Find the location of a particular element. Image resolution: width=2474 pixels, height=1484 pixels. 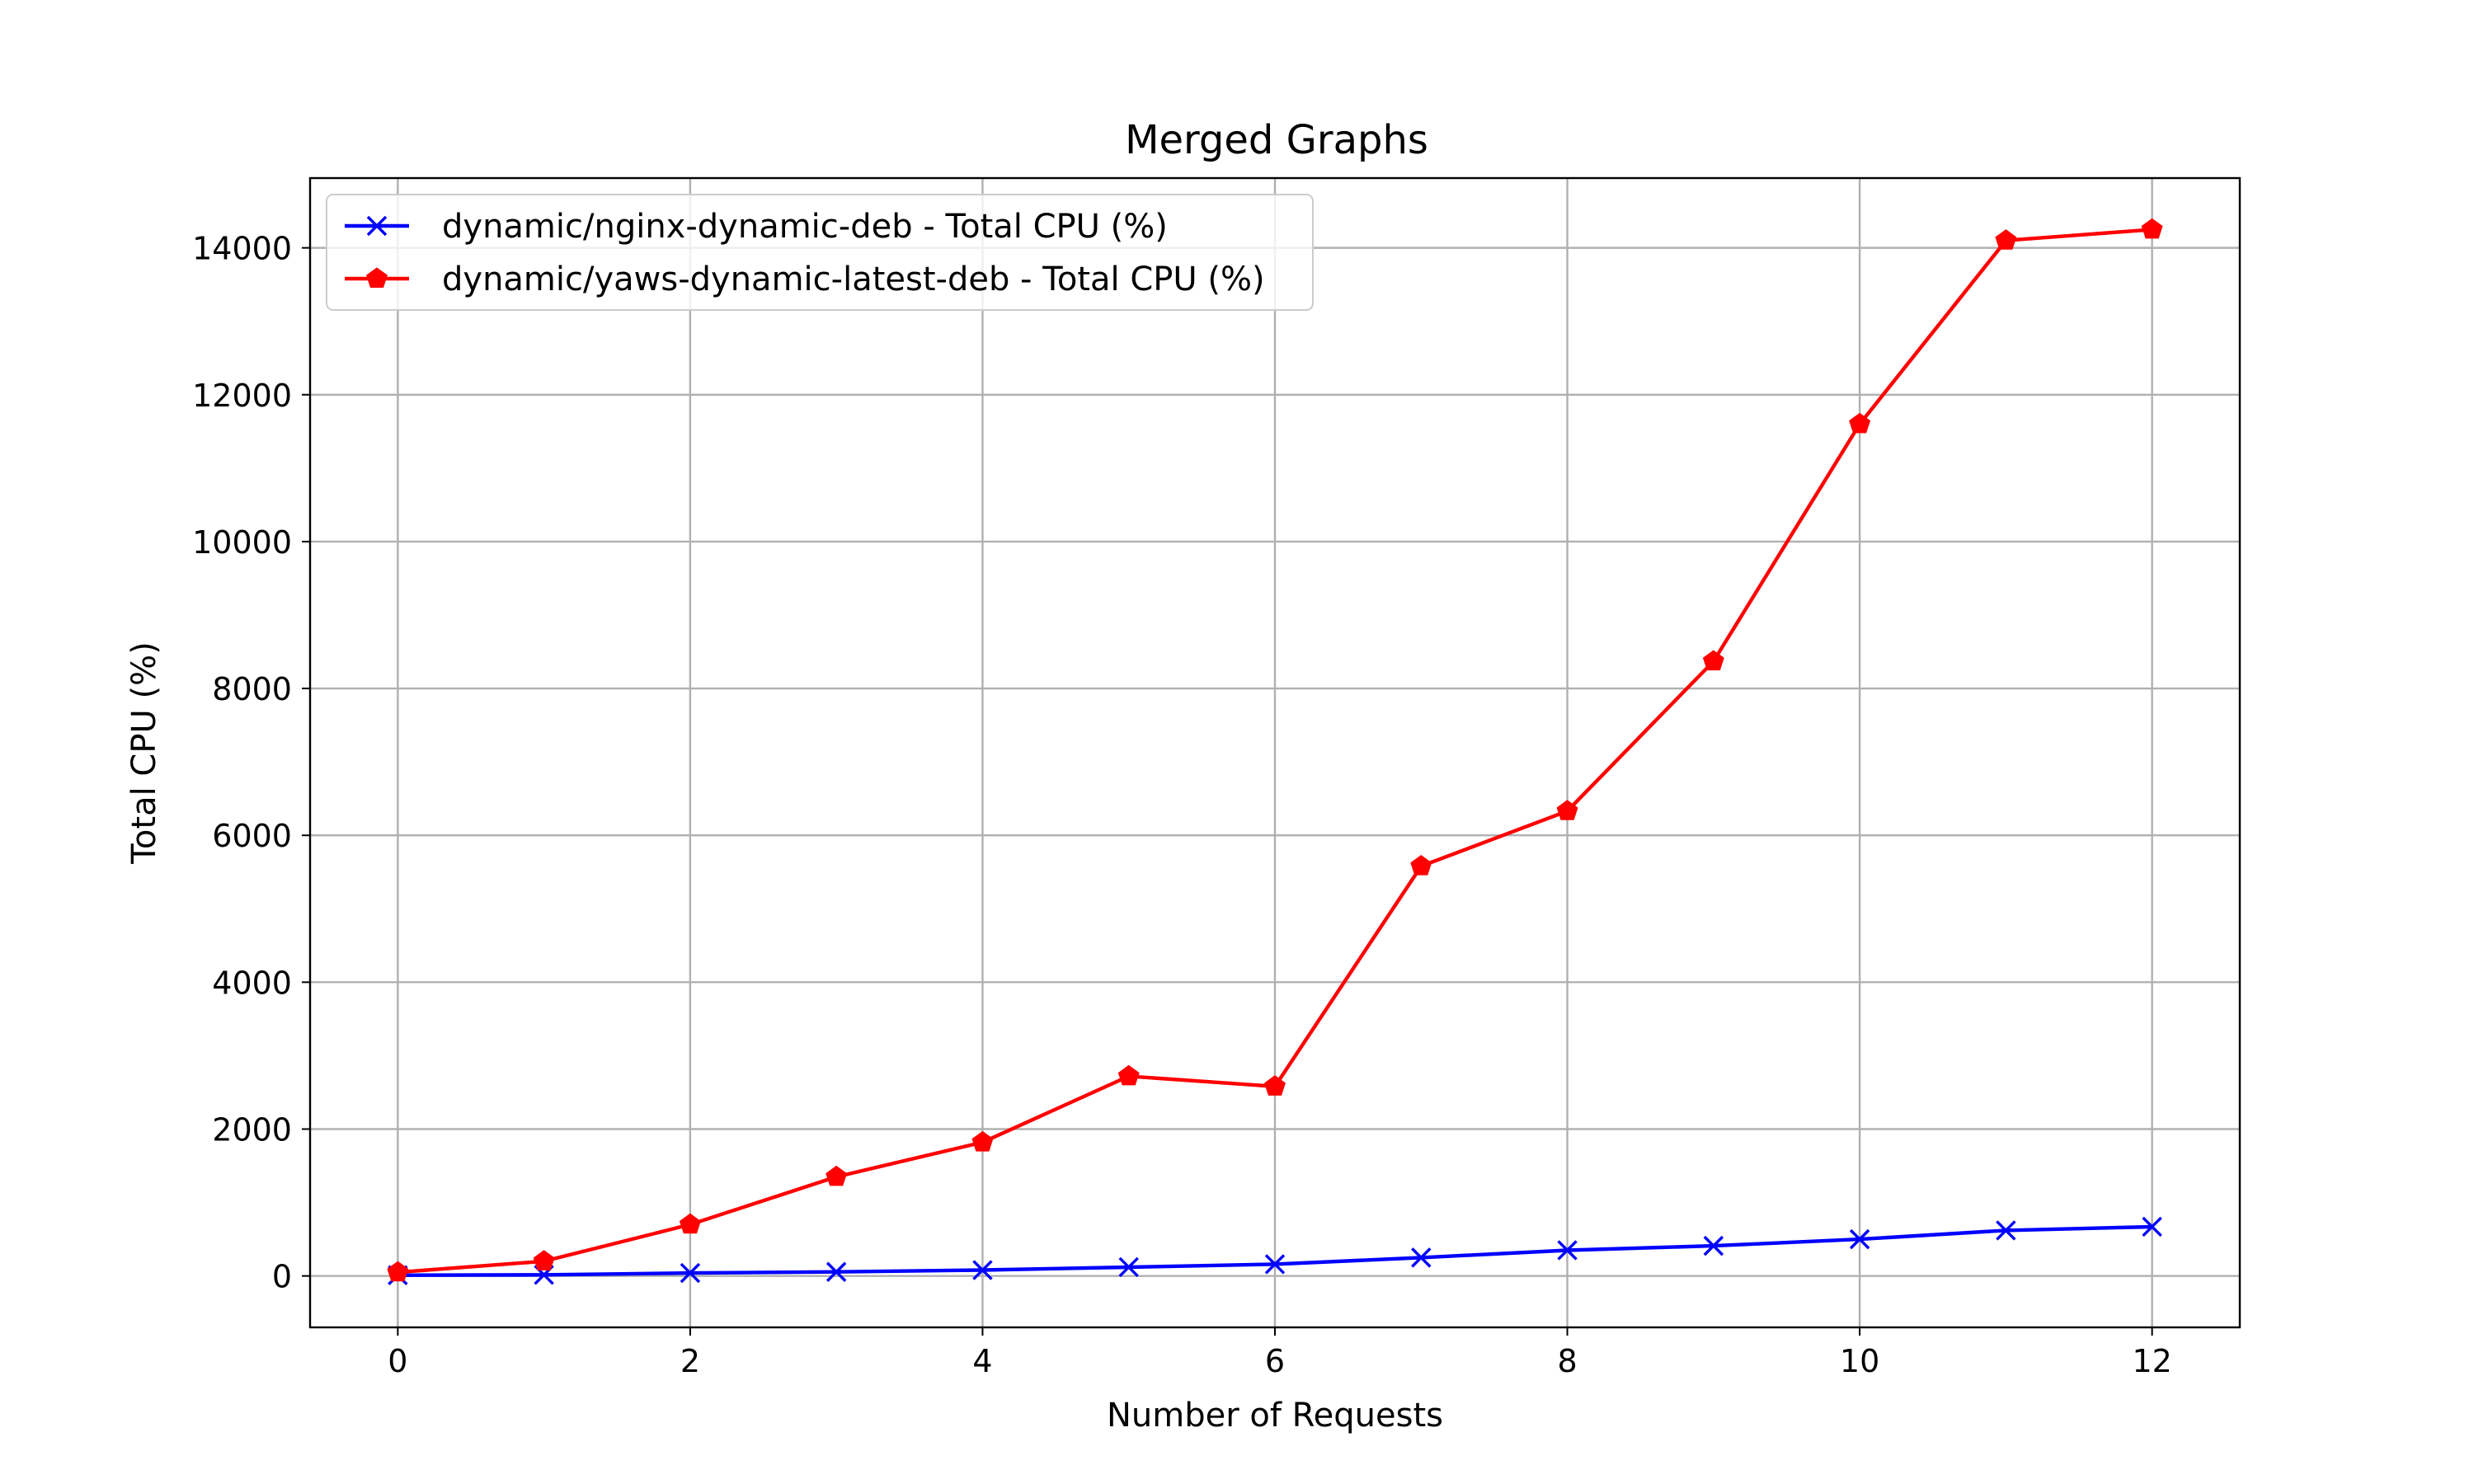

x-tick-label: 0 is located at coordinates (397, 1361).